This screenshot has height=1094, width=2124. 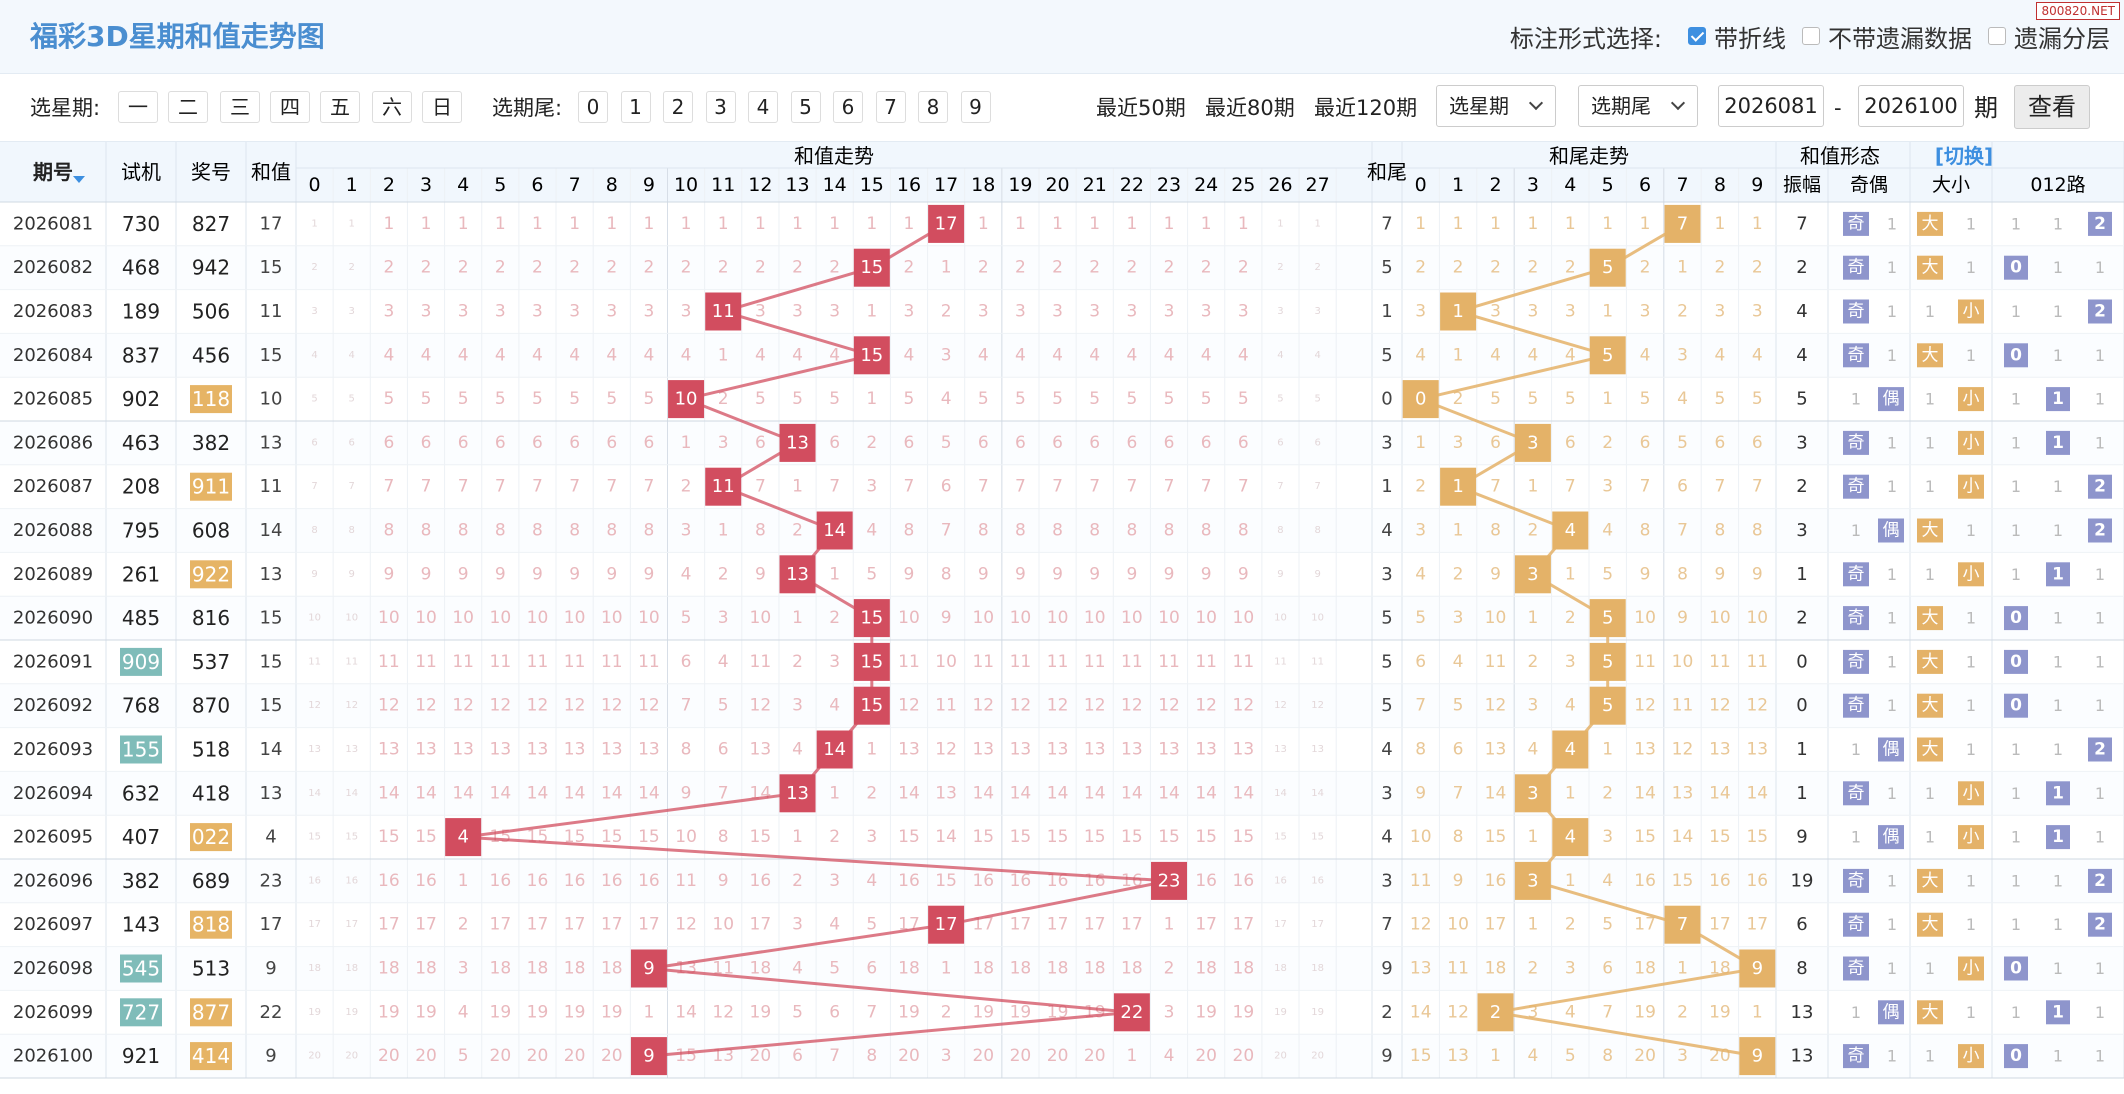 What do you see at coordinates (240, 107) in the screenshot?
I see `weekday-chip-2: 三` at bounding box center [240, 107].